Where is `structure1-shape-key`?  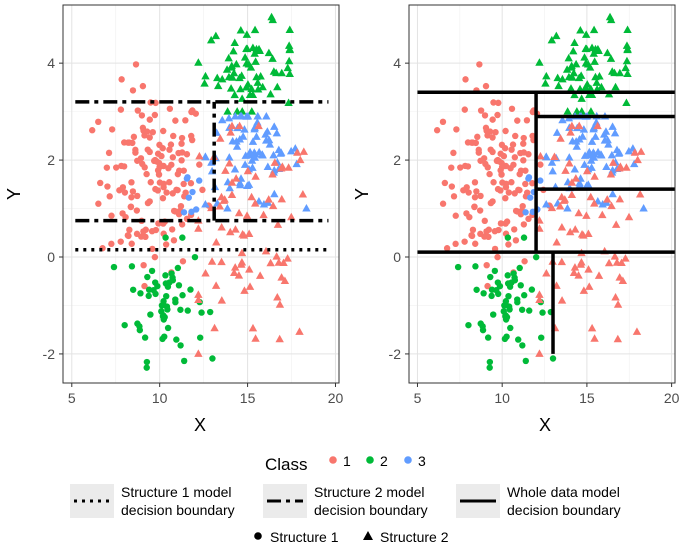
structure1-shape-key is located at coordinates (258, 536).